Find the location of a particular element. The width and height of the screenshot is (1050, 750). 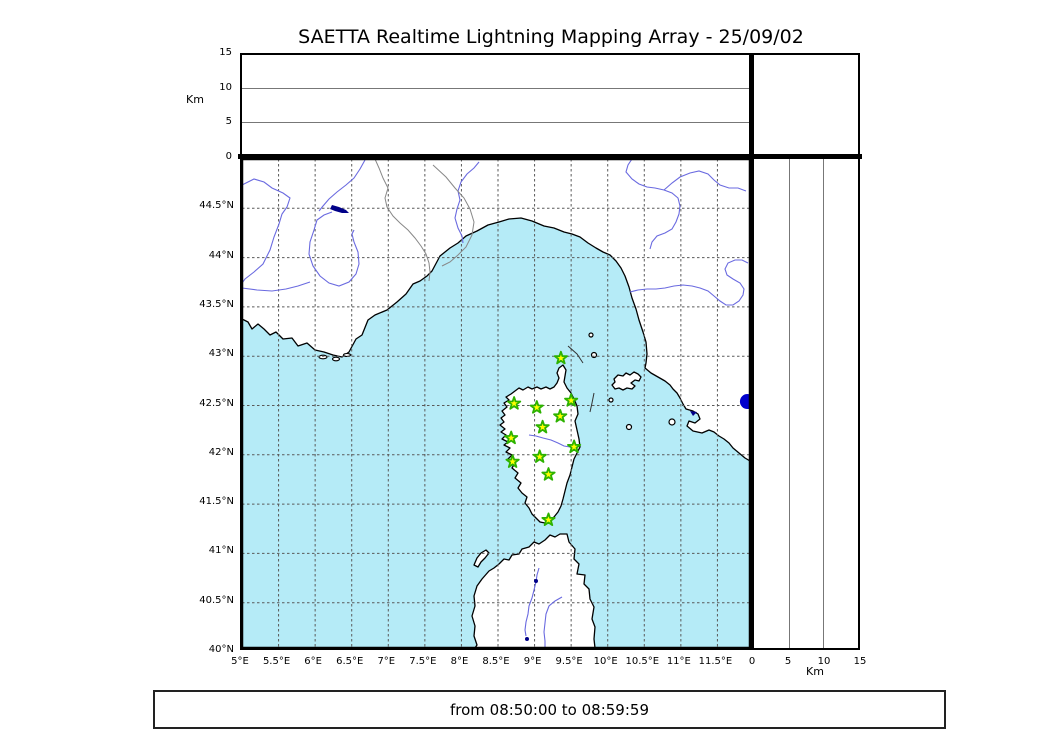

panel-separator-vertical is located at coordinates (751, 351).